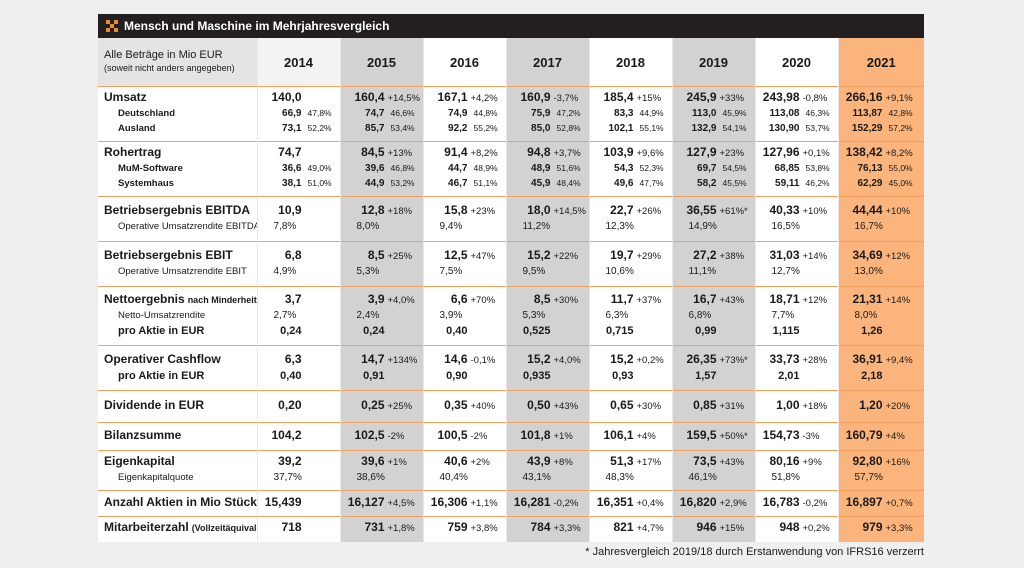 Image resolution: width=1024 pixels, height=568 pixels. I want to click on value: 68,85, so click(787, 168).